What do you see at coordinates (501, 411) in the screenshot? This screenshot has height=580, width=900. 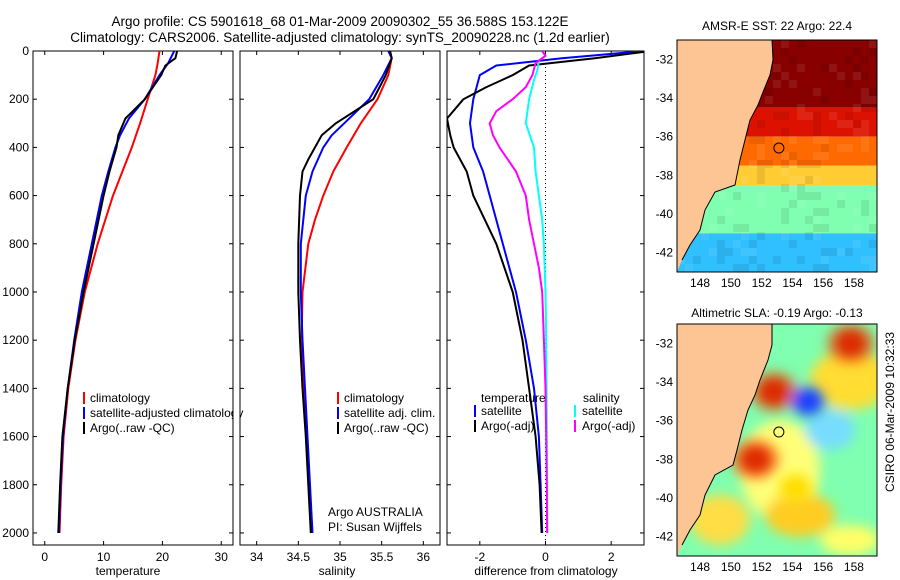 I see `legend-label-temp-satellite: satellite` at bounding box center [501, 411].